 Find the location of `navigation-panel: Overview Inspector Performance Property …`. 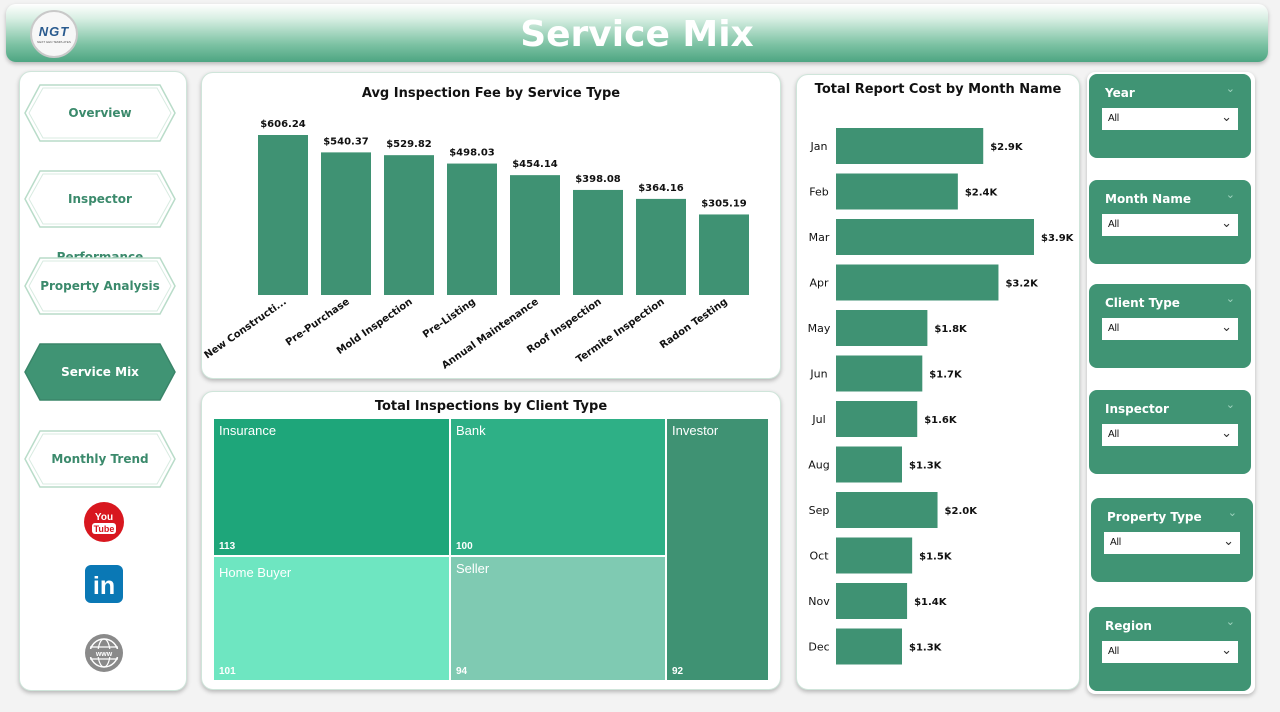

navigation-panel: Overview Inspector Performance Property … is located at coordinates (103, 381).